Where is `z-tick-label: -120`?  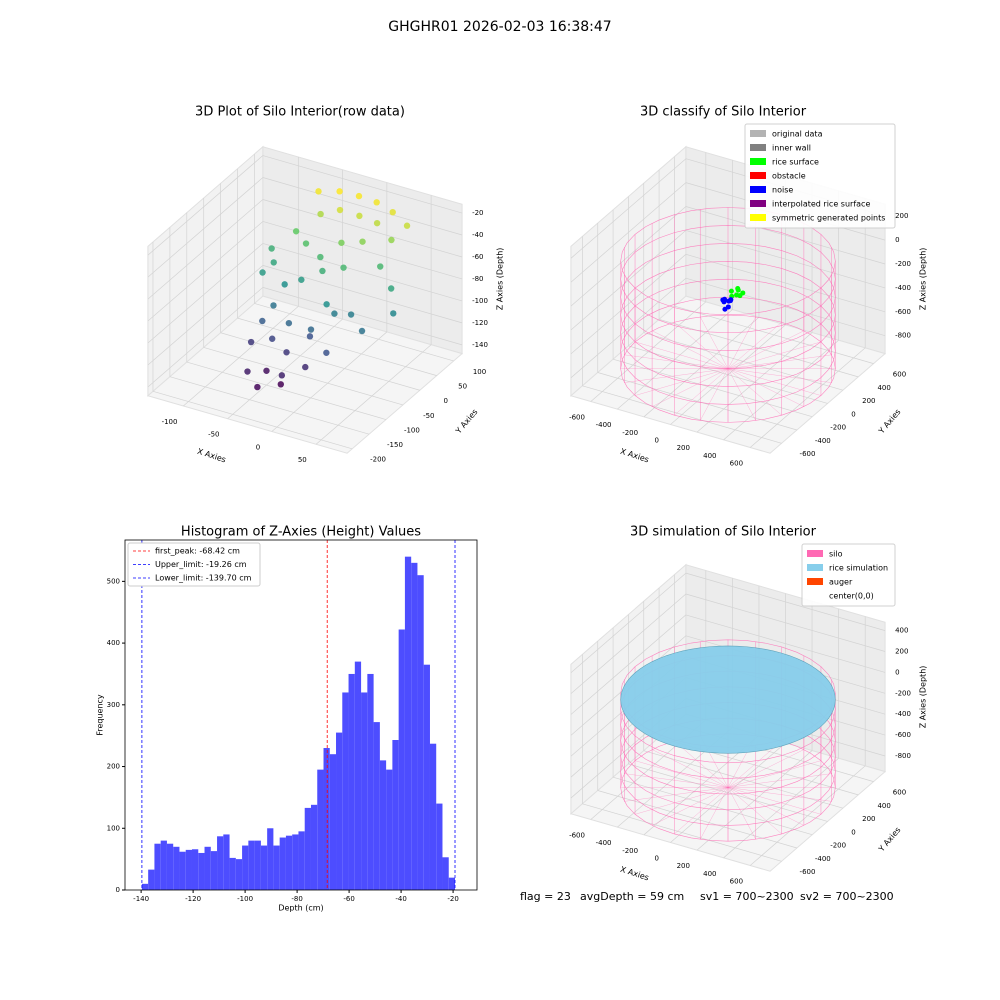 z-tick-label: -120 is located at coordinates (480, 323).